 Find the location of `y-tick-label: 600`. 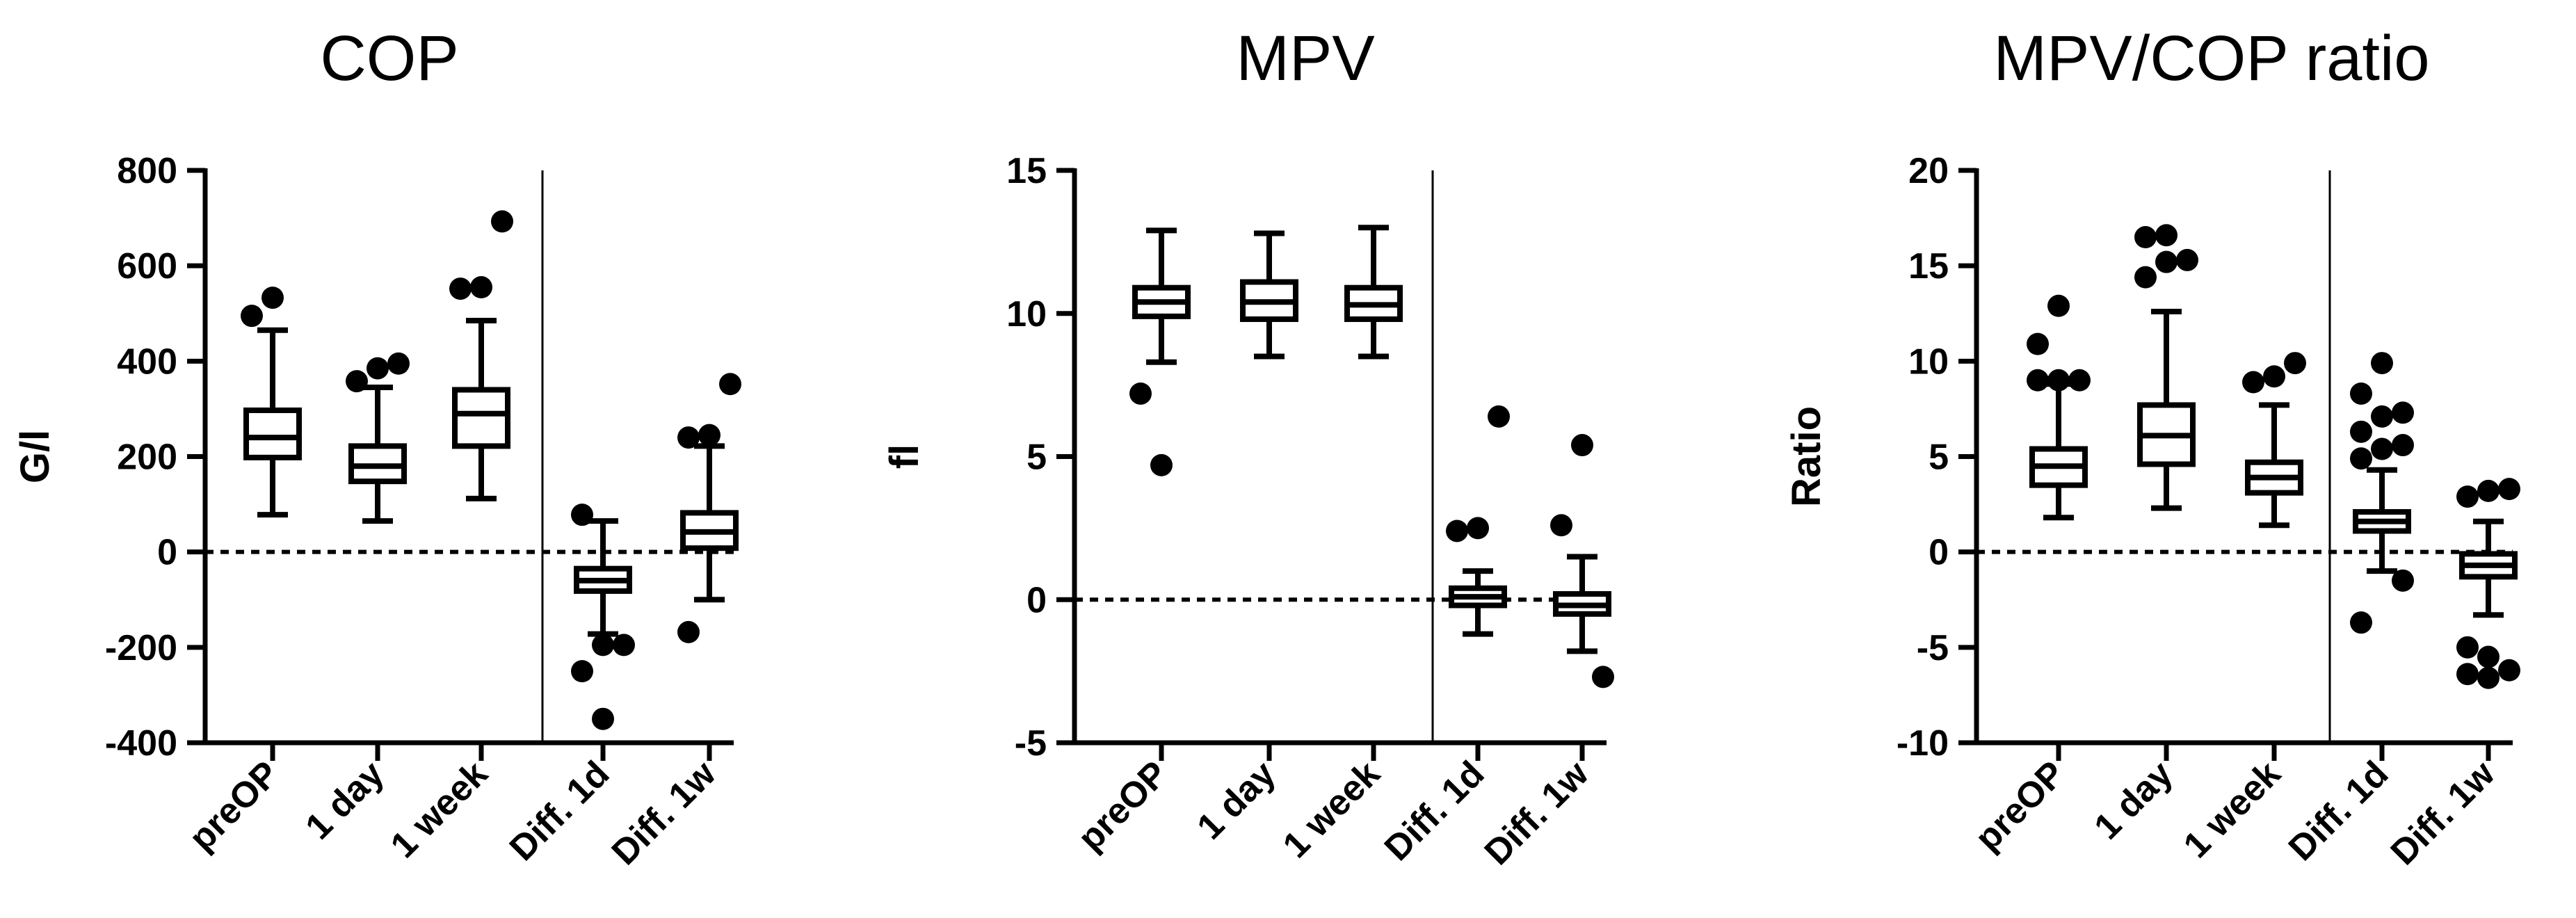

y-tick-label: 600 is located at coordinates (147, 266).